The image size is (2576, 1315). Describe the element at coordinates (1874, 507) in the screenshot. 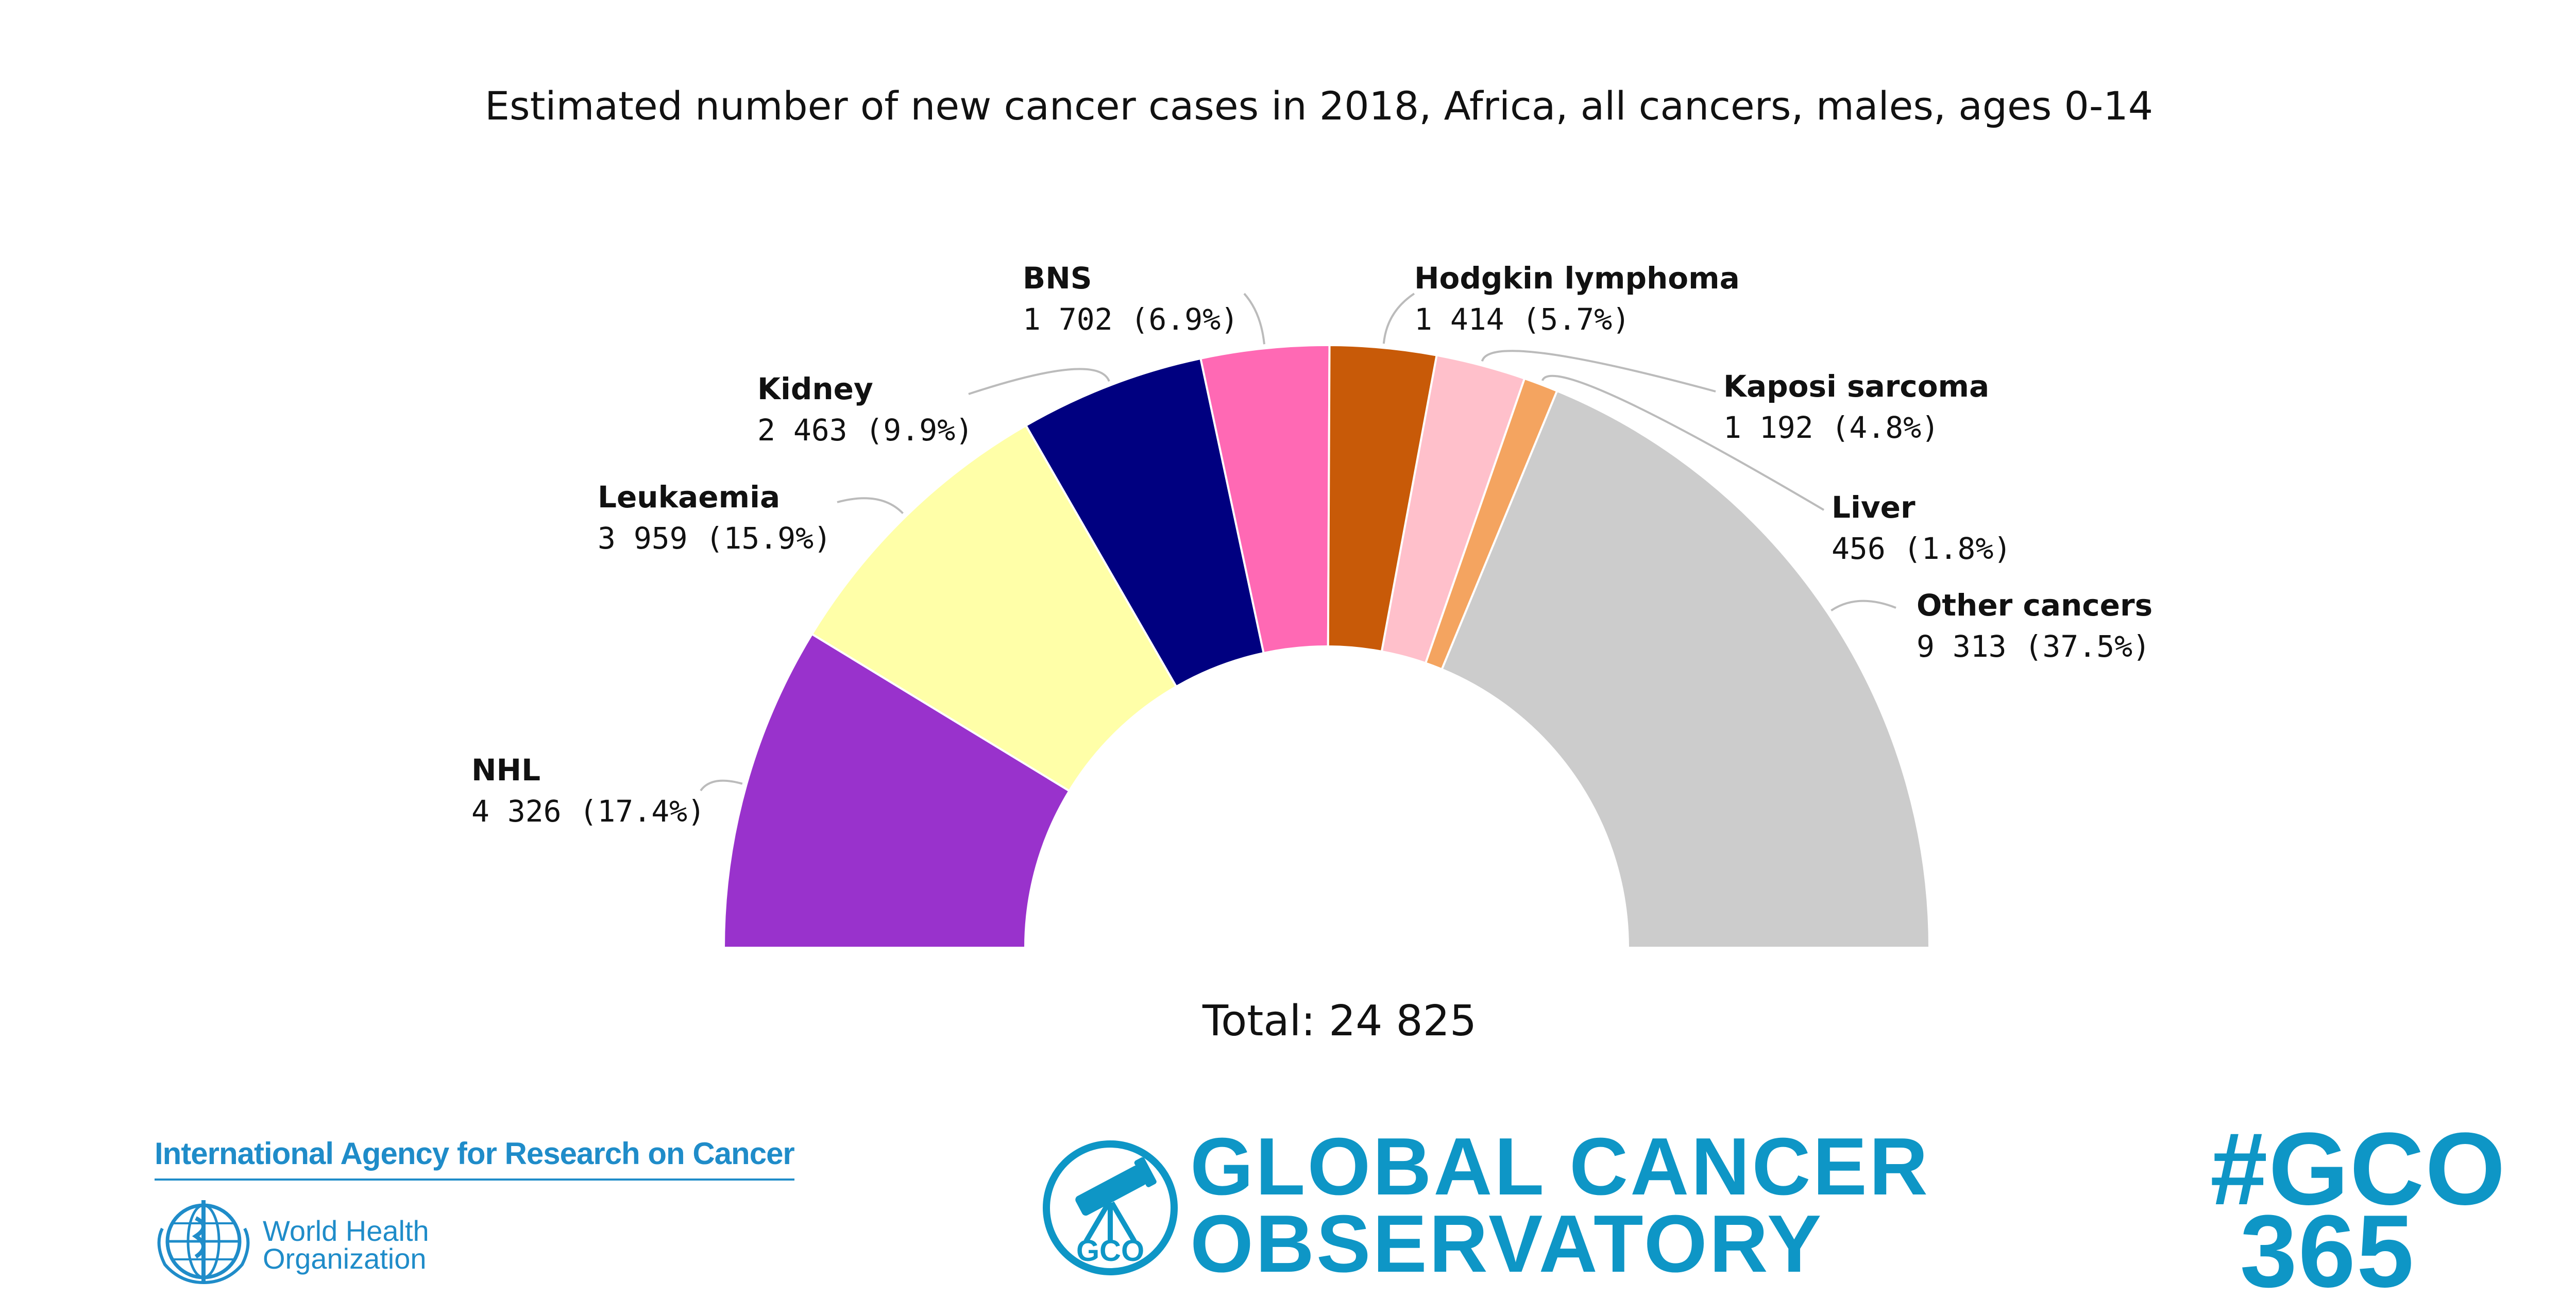

I see `slice-label-name: Liver` at that location.